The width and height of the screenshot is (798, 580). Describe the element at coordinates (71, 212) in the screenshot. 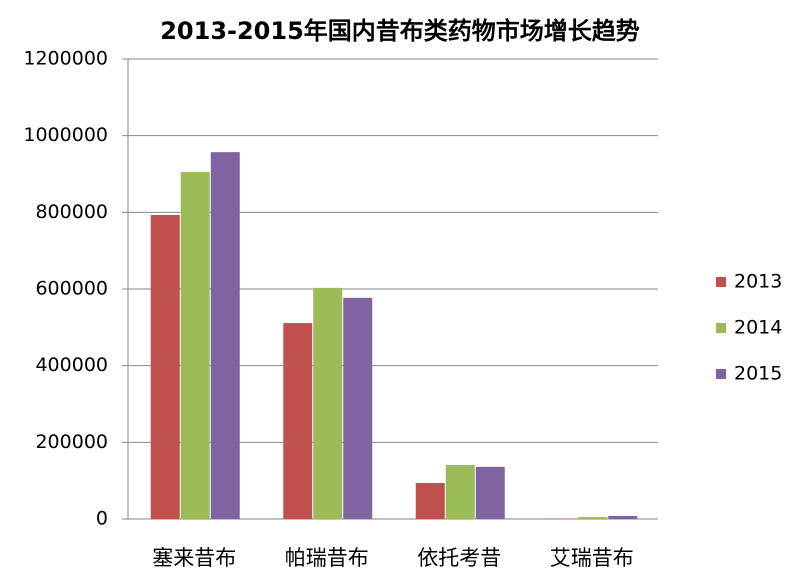

I see `y-tick-label: 800000` at that location.